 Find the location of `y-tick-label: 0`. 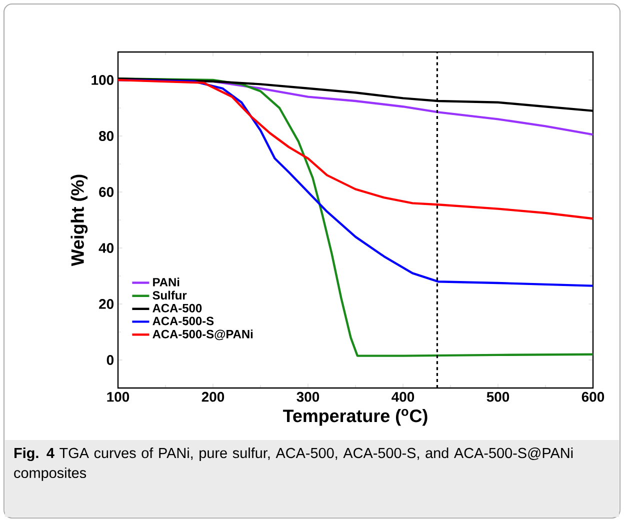

y-tick-label: 0 is located at coordinates (110, 360).